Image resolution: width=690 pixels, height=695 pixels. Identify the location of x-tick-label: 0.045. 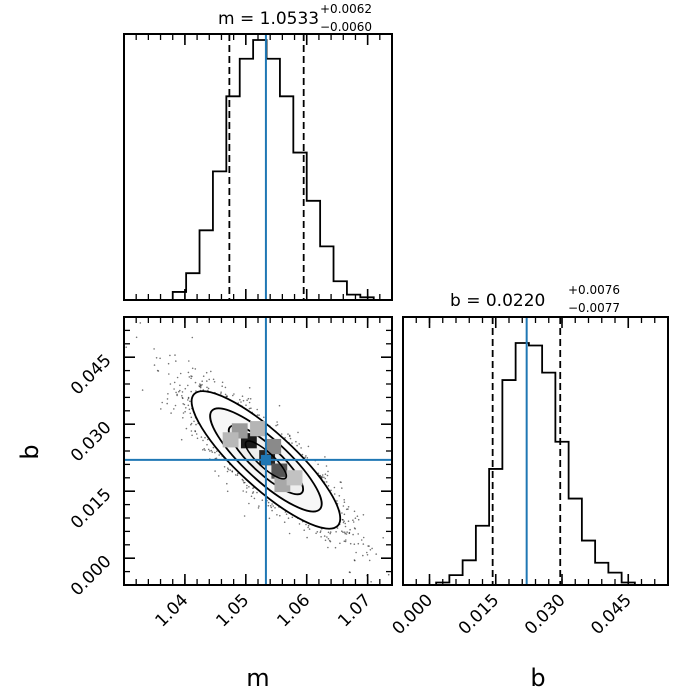
(611, 614).